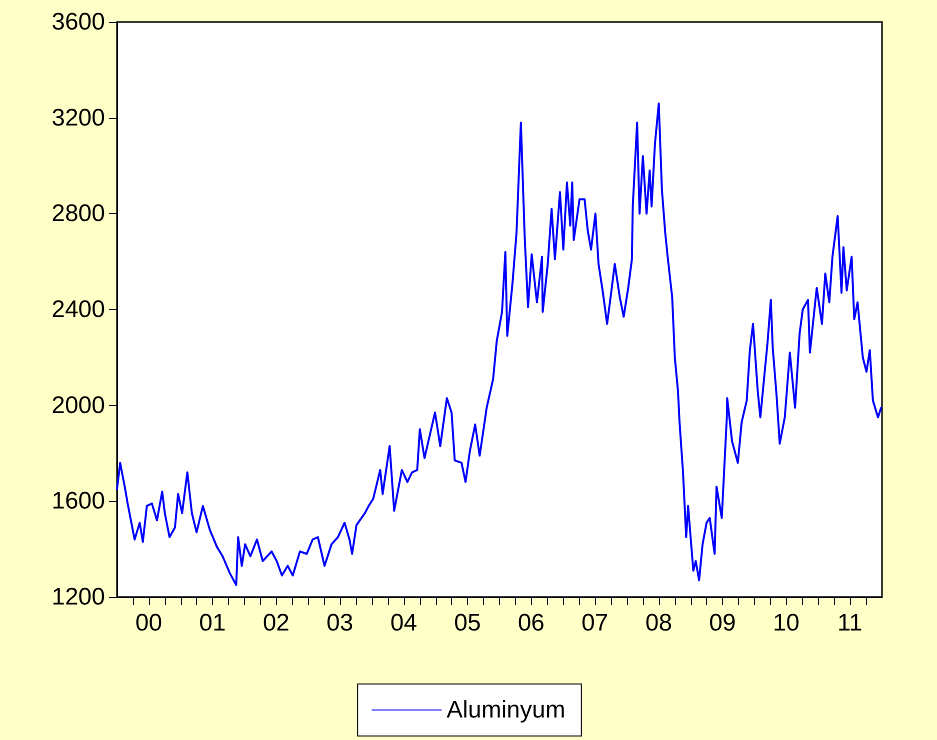 The height and width of the screenshot is (740, 937). I want to click on x-tick-label: 11, so click(849, 623).